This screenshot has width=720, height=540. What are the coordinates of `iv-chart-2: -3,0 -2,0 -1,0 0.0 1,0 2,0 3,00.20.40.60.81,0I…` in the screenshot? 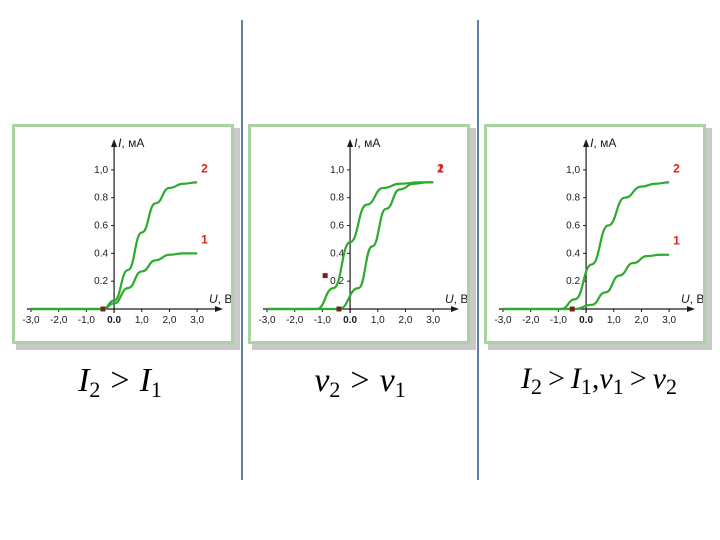 It's located at (362, 231).